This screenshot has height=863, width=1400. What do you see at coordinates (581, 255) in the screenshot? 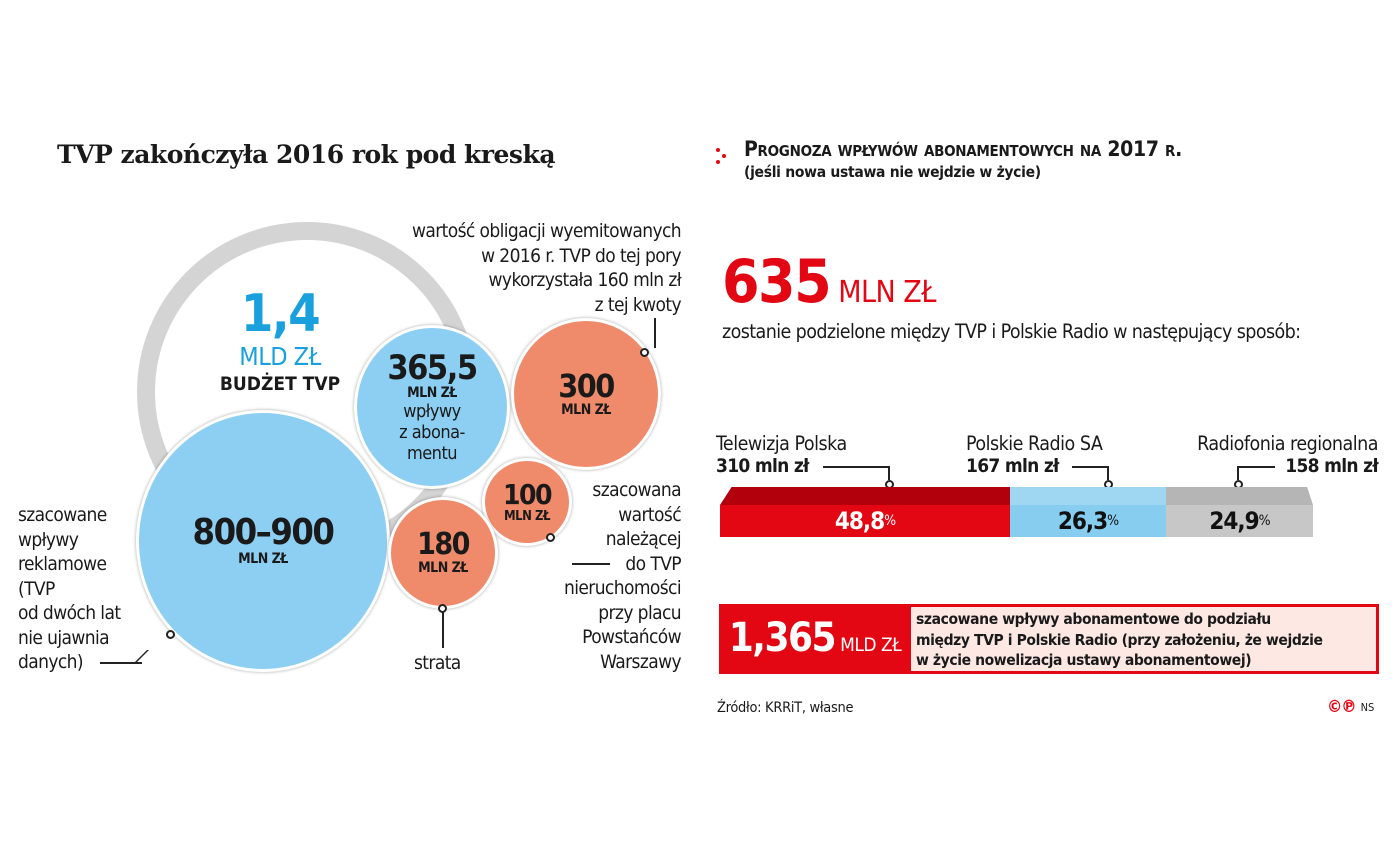
I see `note-bonds-line: w 2016 r. TVP do tej pory` at bounding box center [581, 255].